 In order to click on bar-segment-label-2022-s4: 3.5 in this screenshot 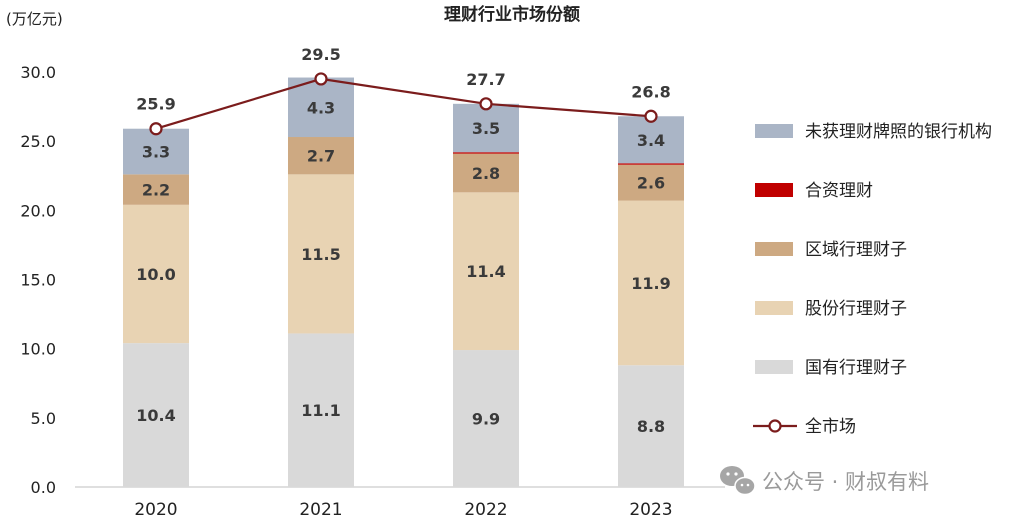, I will do `click(486, 128)`.